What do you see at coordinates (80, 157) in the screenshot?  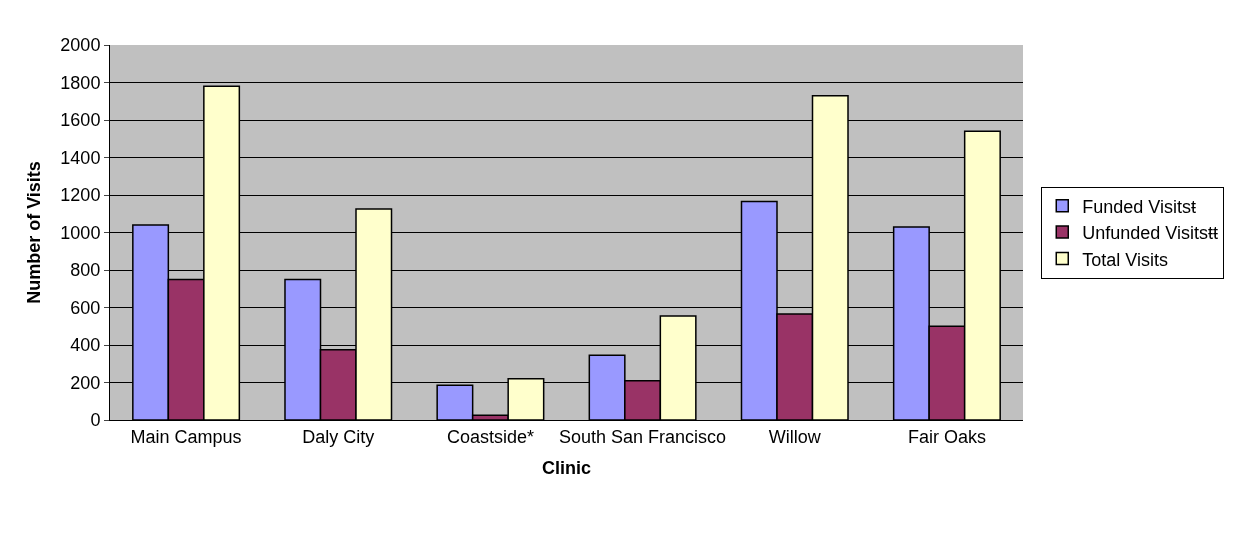 I see `y-tick-label: 1400` at bounding box center [80, 157].